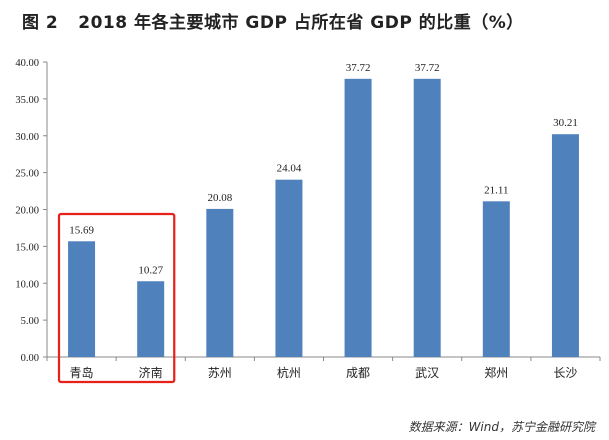 Image resolution: width=609 pixels, height=440 pixels. I want to click on category-labels: 青岛 济南 苏州 杭州 成都 武汉 郑州 长沙, so click(324, 372).